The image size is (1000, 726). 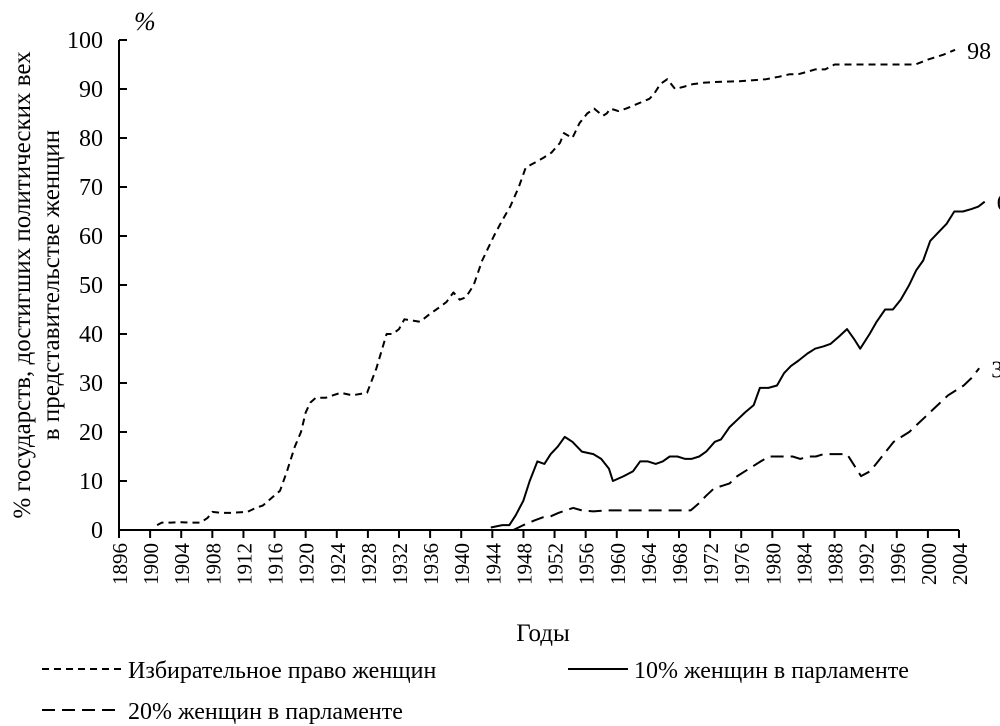 What do you see at coordinates (556, 564) in the screenshot?
I see `x-tick-label: 1952` at bounding box center [556, 564].